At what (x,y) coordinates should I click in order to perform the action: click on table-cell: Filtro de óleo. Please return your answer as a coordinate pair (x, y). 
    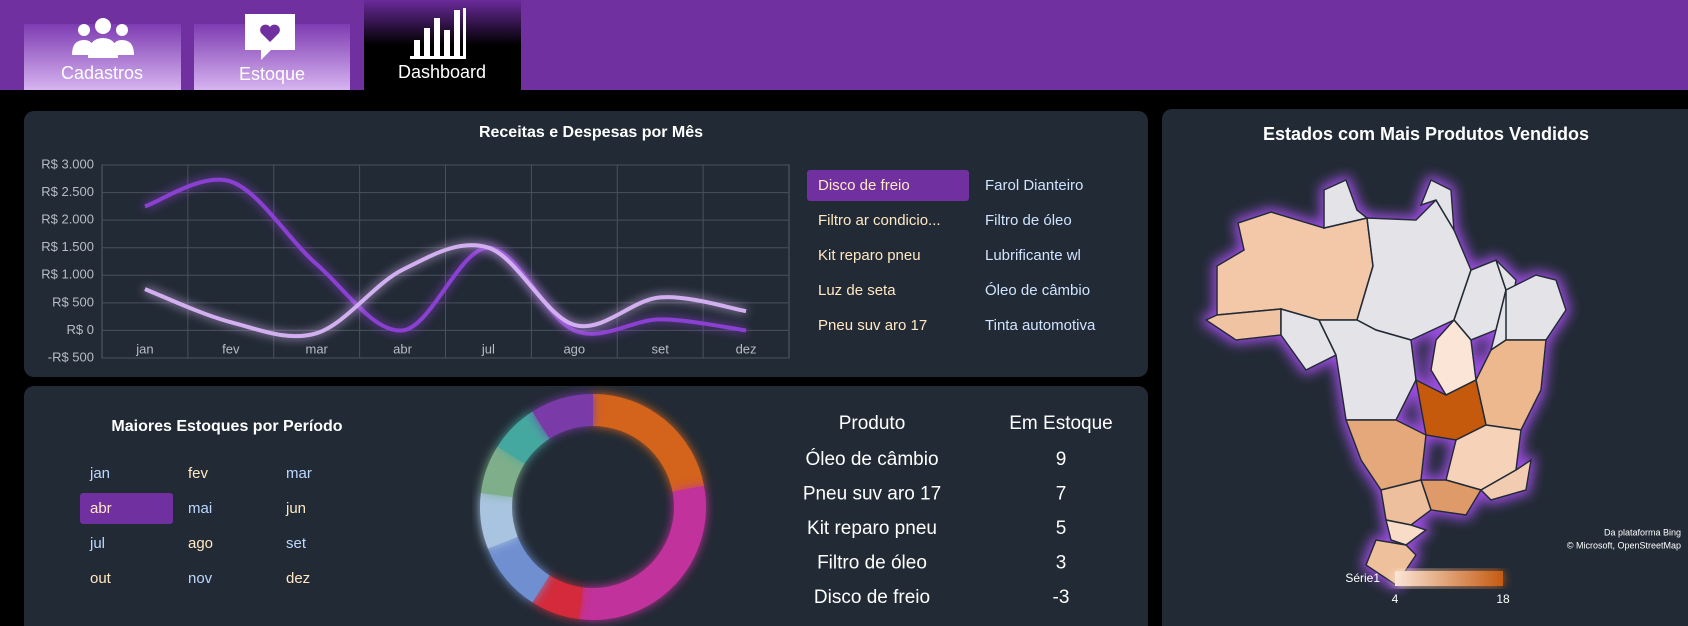
    Looking at the image, I should click on (872, 563).